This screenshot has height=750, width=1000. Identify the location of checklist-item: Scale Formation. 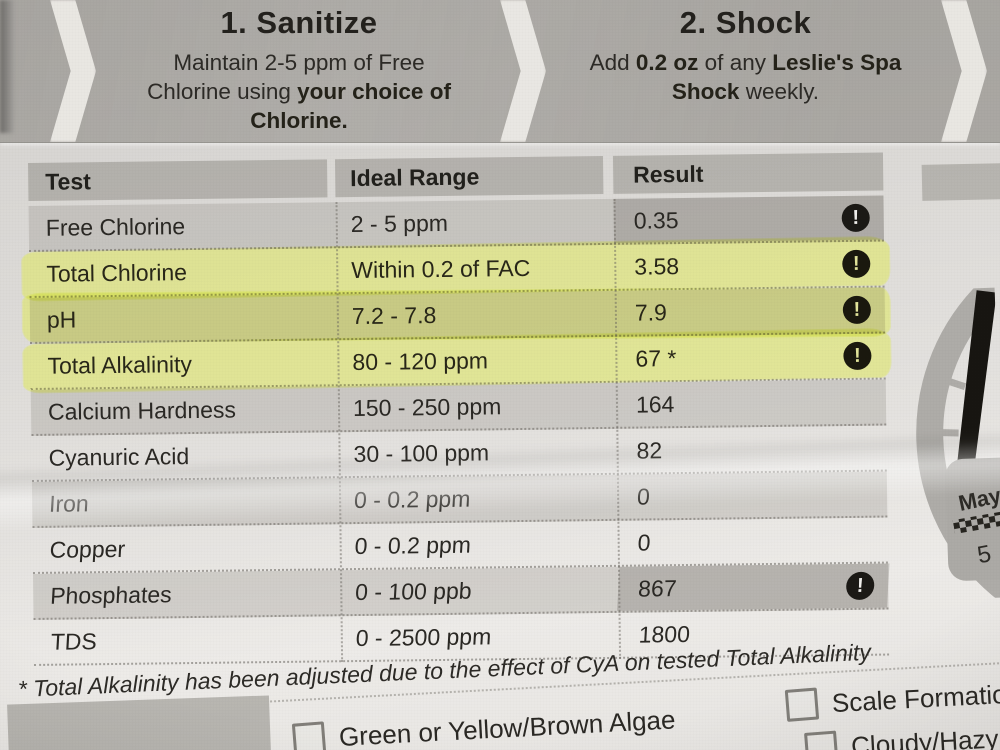
(892, 699).